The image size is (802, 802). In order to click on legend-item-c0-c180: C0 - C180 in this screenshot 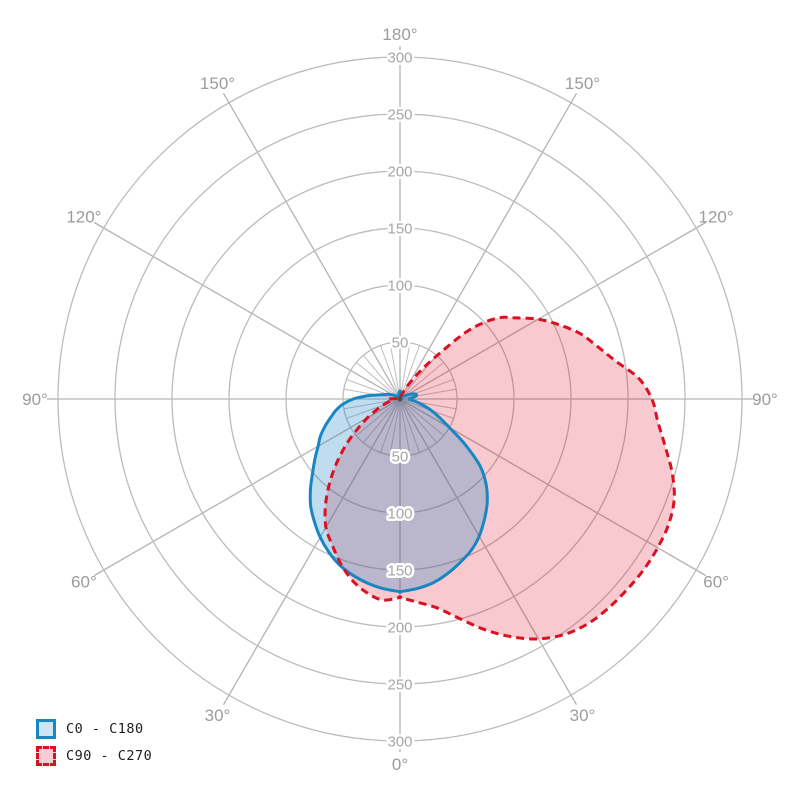, I will do `click(94, 729)`.